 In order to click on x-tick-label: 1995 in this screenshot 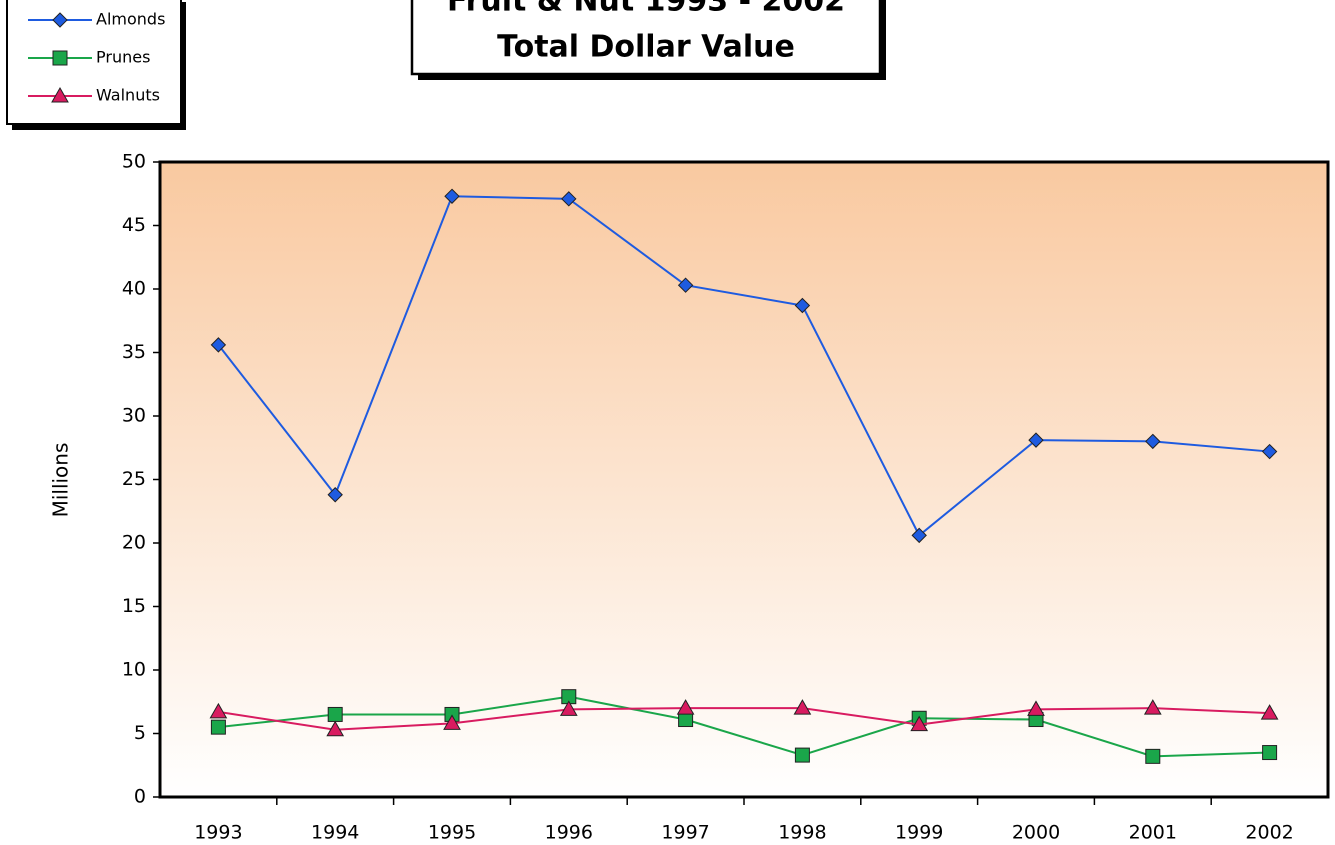, I will do `click(452, 833)`.